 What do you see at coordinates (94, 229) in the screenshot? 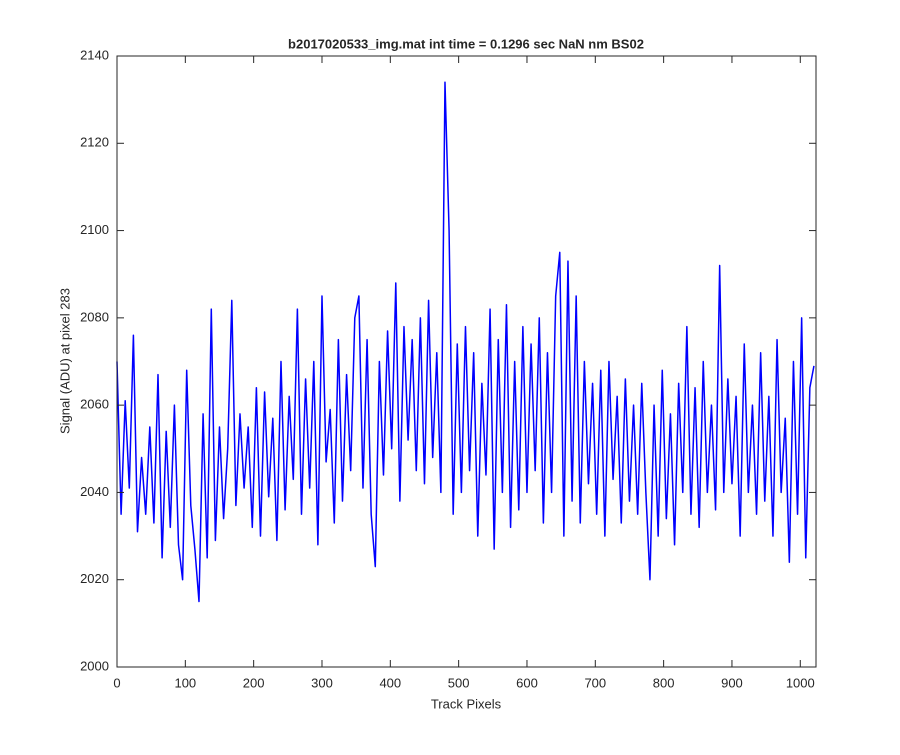
I see `y-tick-label: 2100` at bounding box center [94, 229].